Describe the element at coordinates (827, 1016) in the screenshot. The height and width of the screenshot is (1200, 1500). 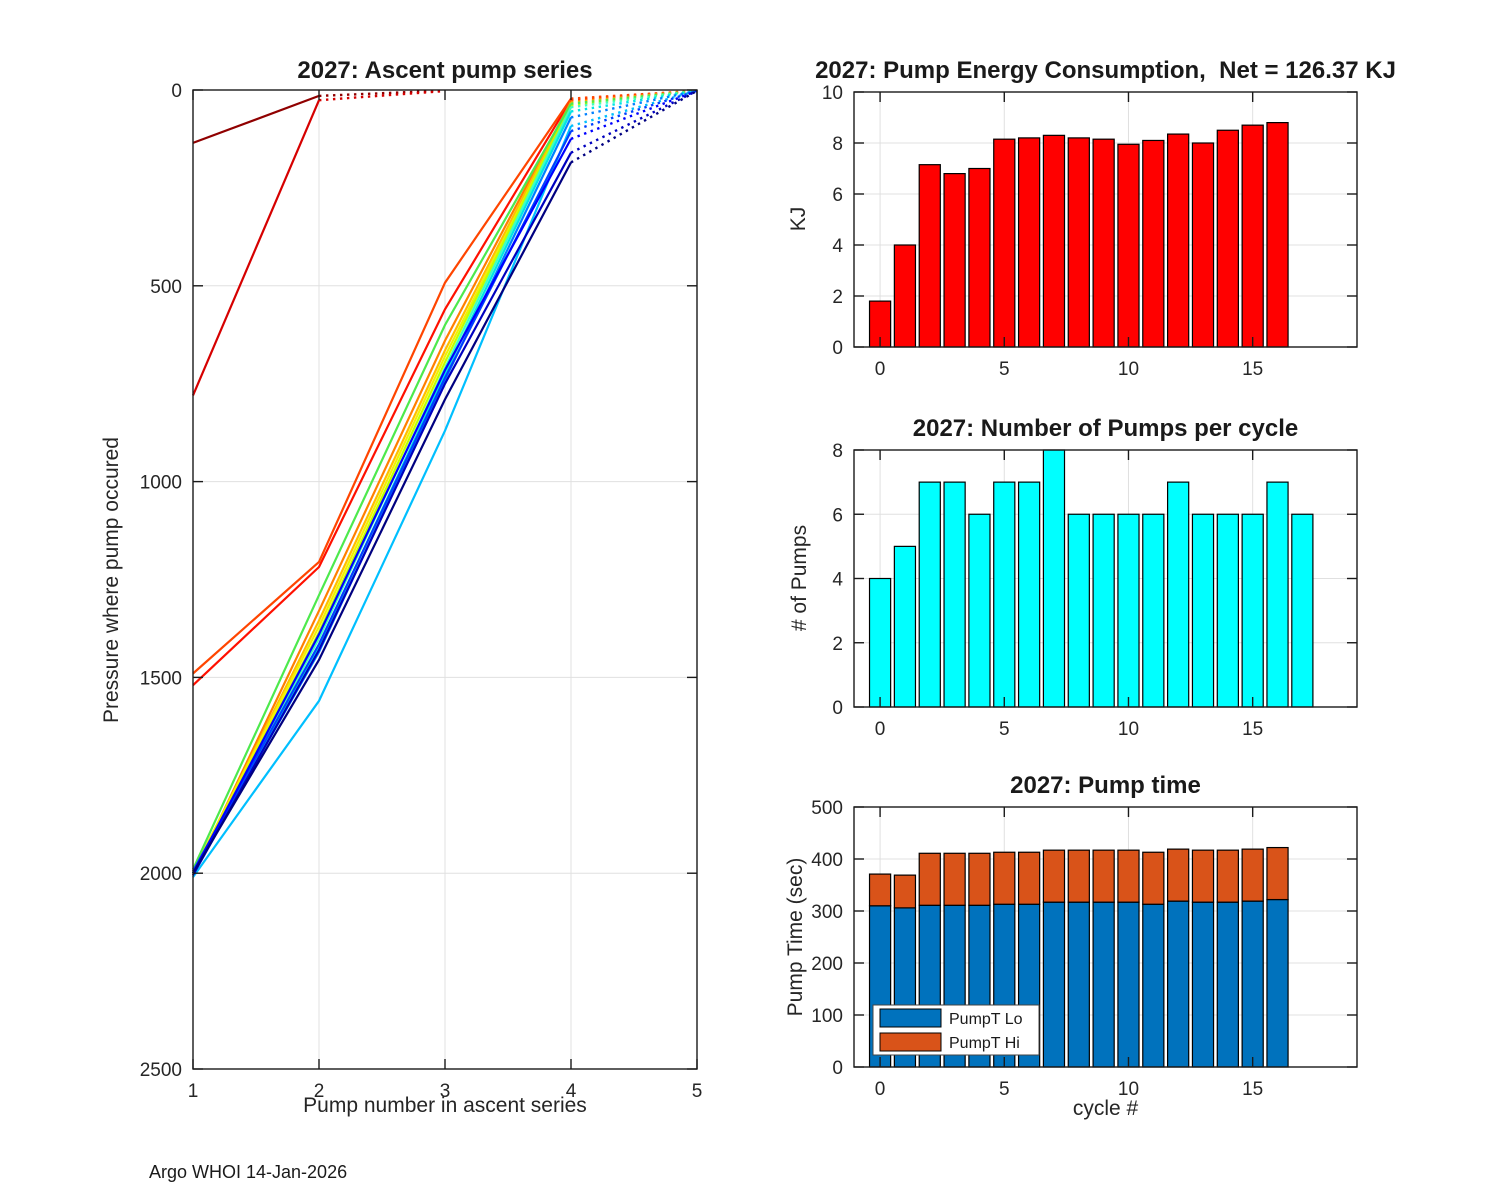
I see `y-tick-label: 100` at that location.